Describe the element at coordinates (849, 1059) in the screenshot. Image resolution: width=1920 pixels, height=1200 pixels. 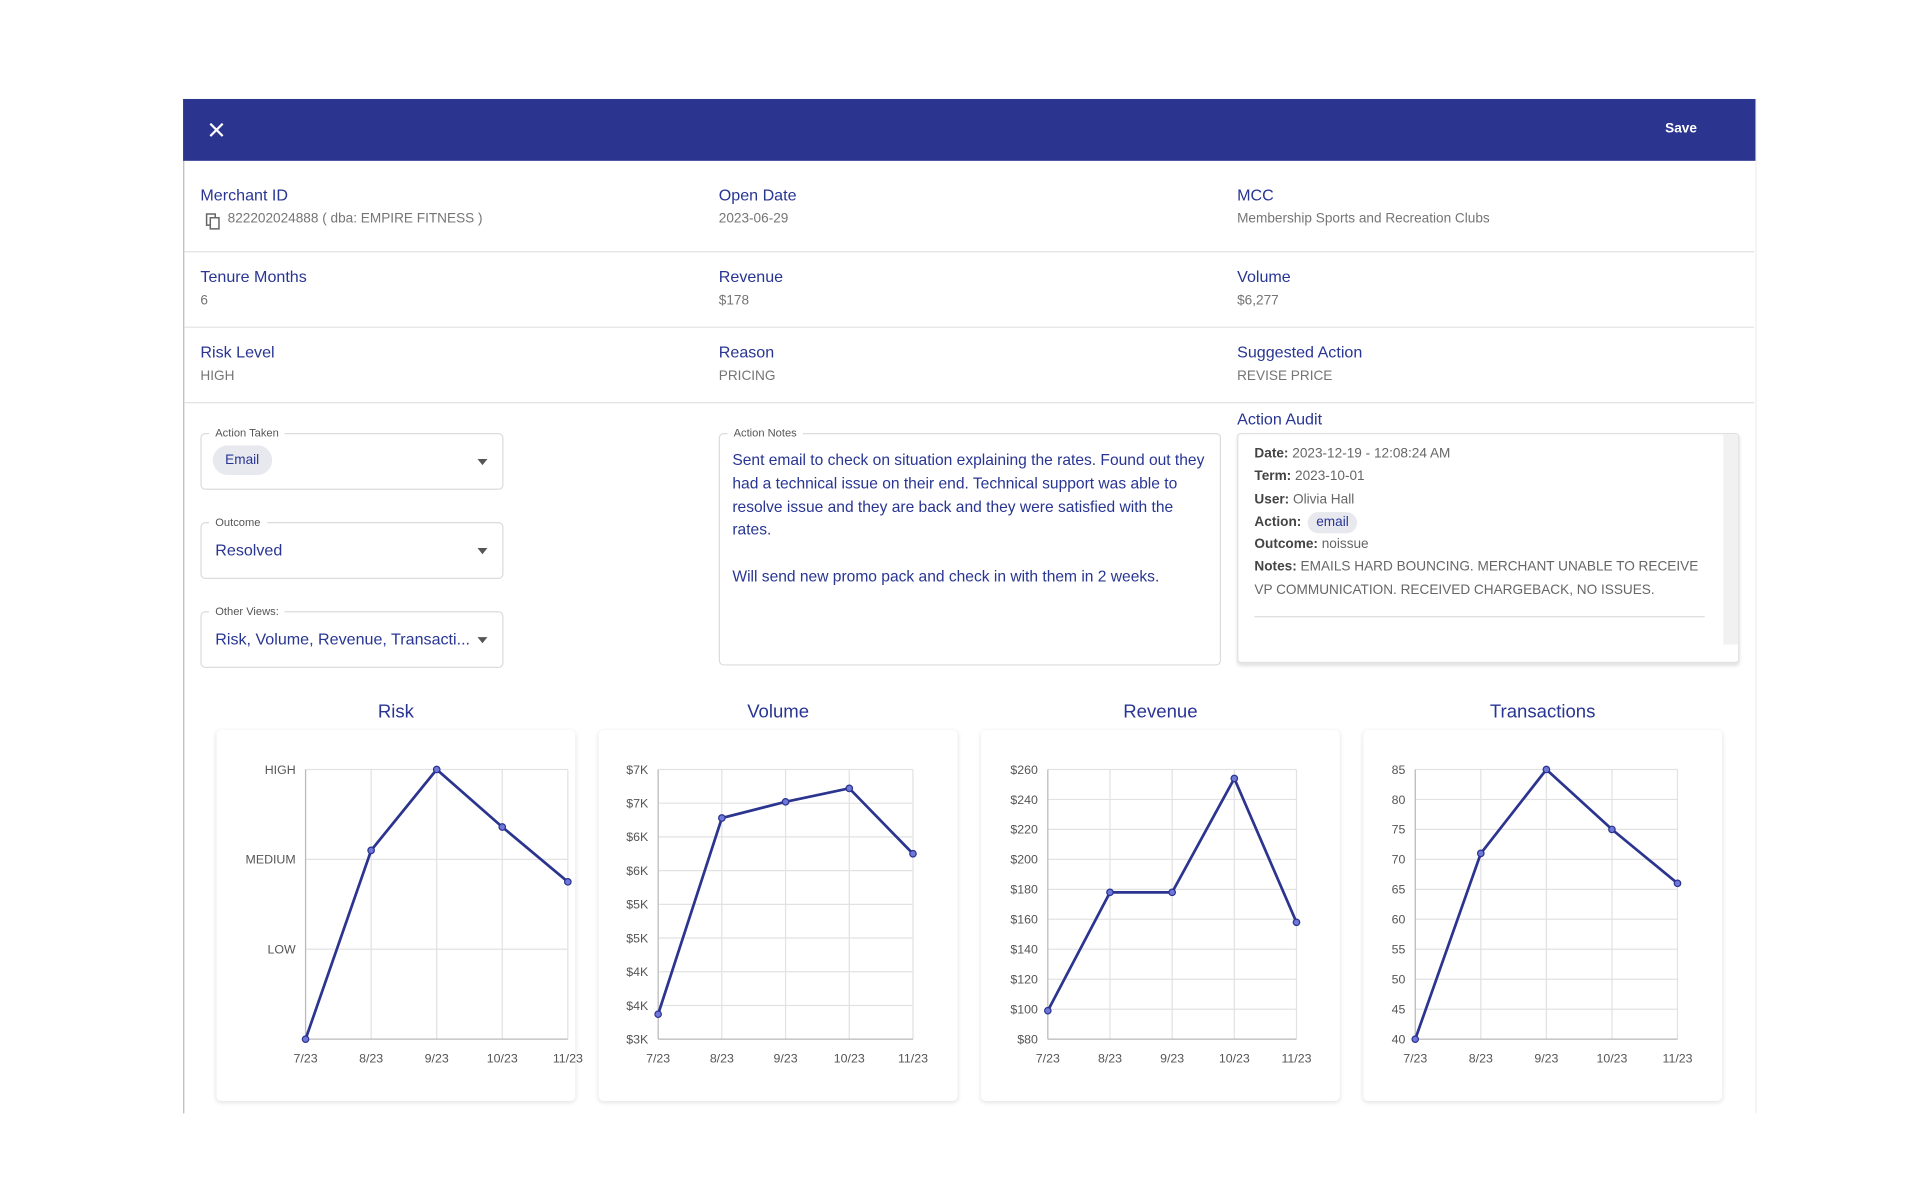
I see `x-tick-label: 10/23` at that location.